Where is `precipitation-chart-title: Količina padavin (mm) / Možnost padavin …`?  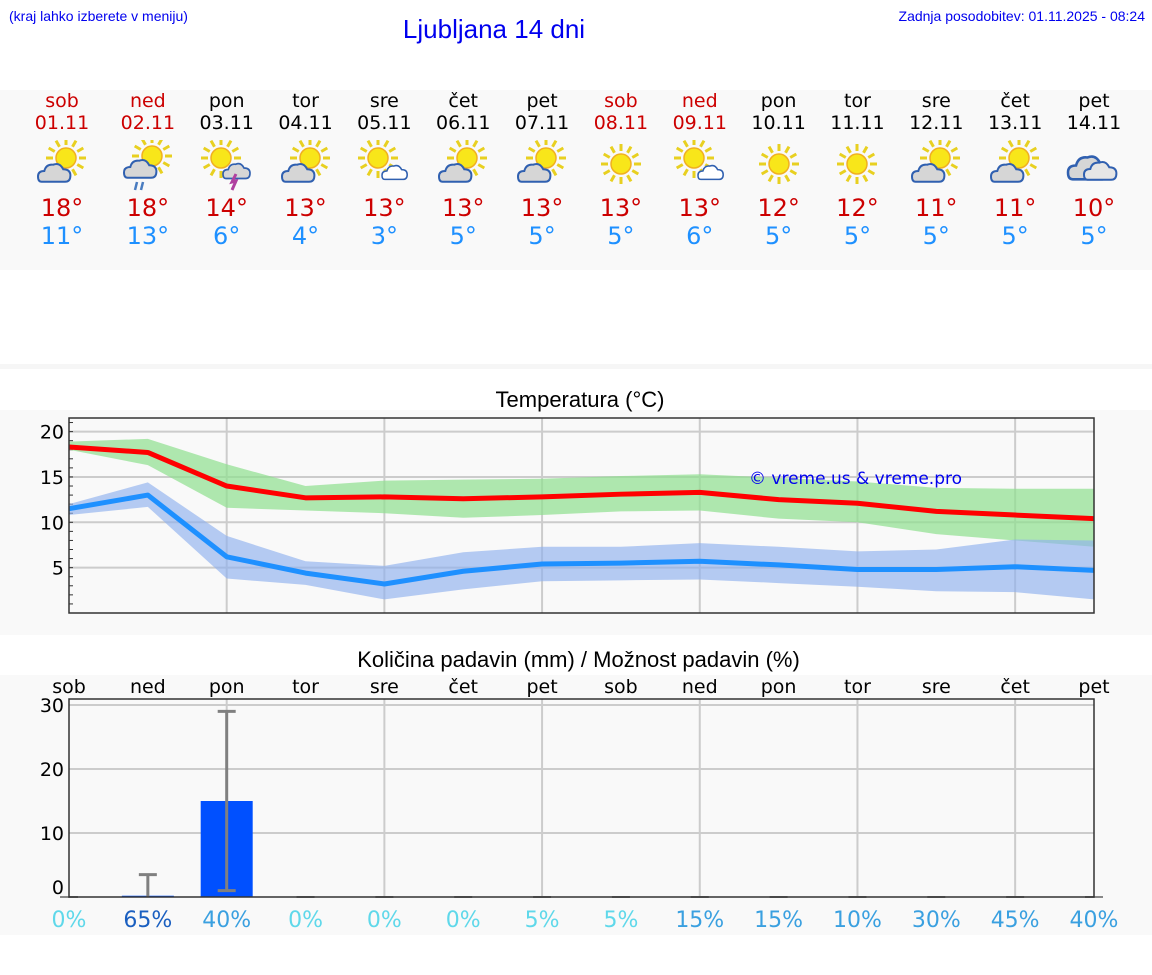 precipitation-chart-title: Količina padavin (mm) / Možnost padavin … is located at coordinates (578, 659).